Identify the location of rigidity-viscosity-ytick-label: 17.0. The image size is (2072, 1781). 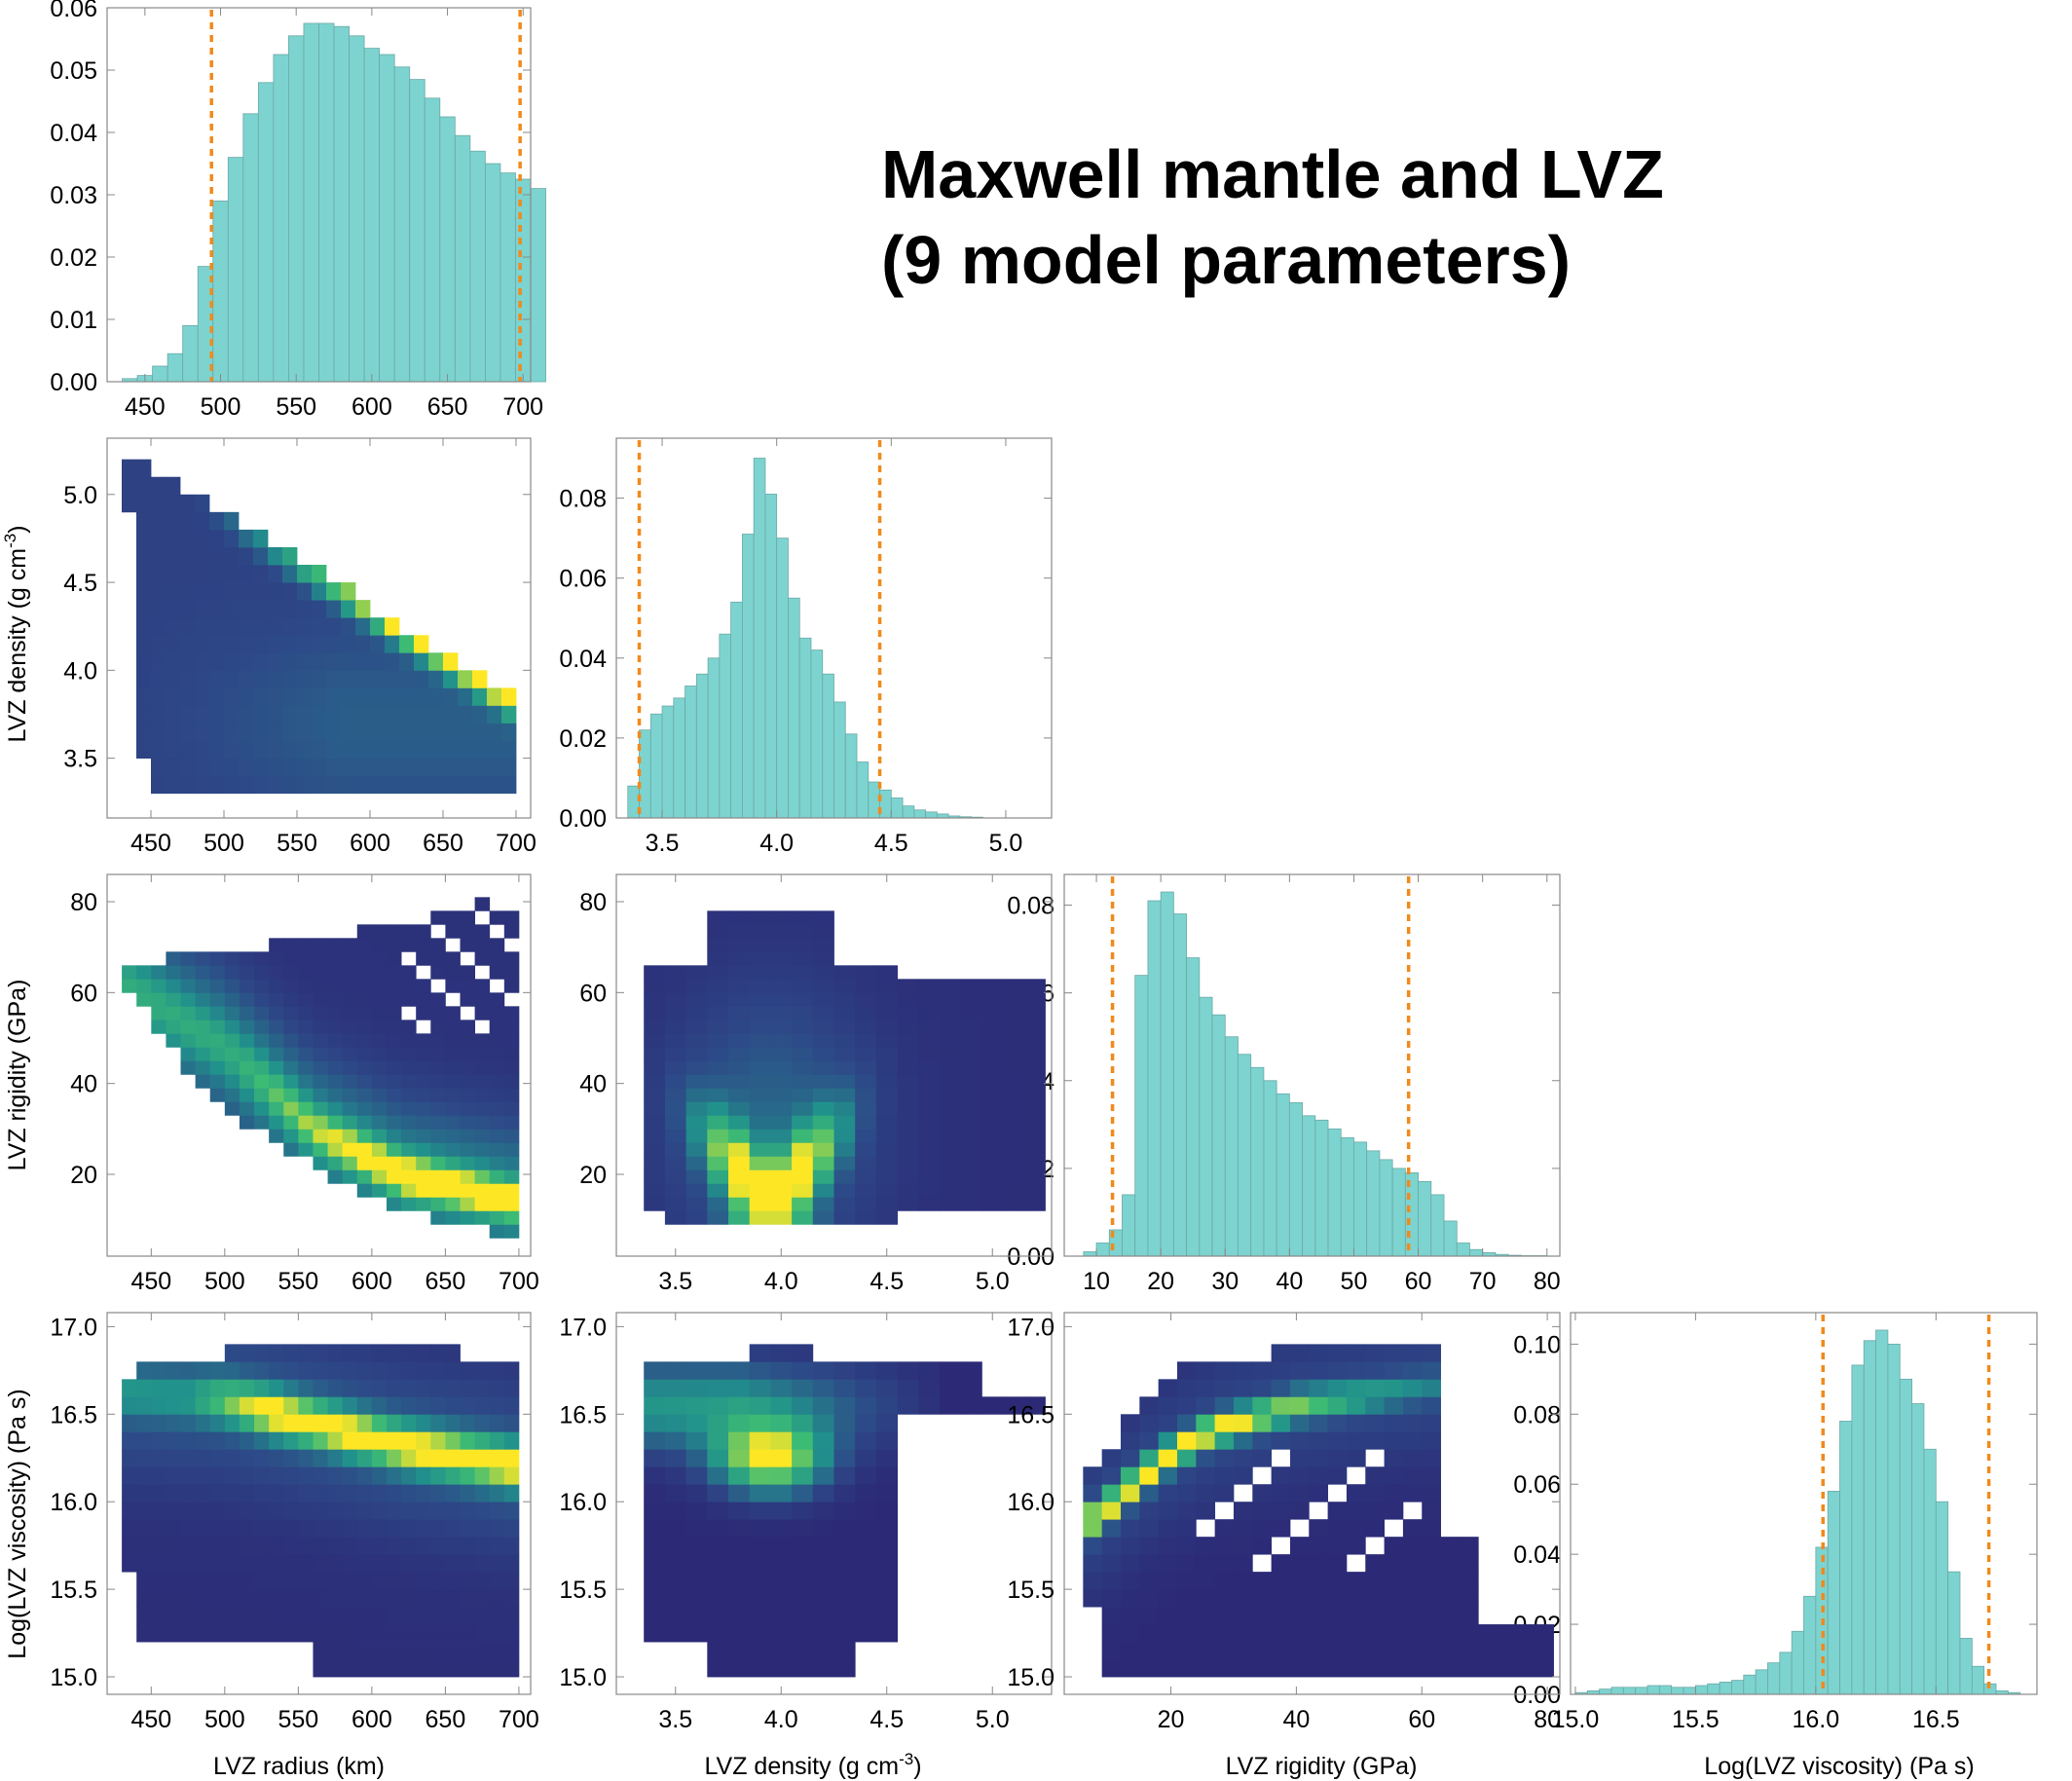
(1030, 1327).